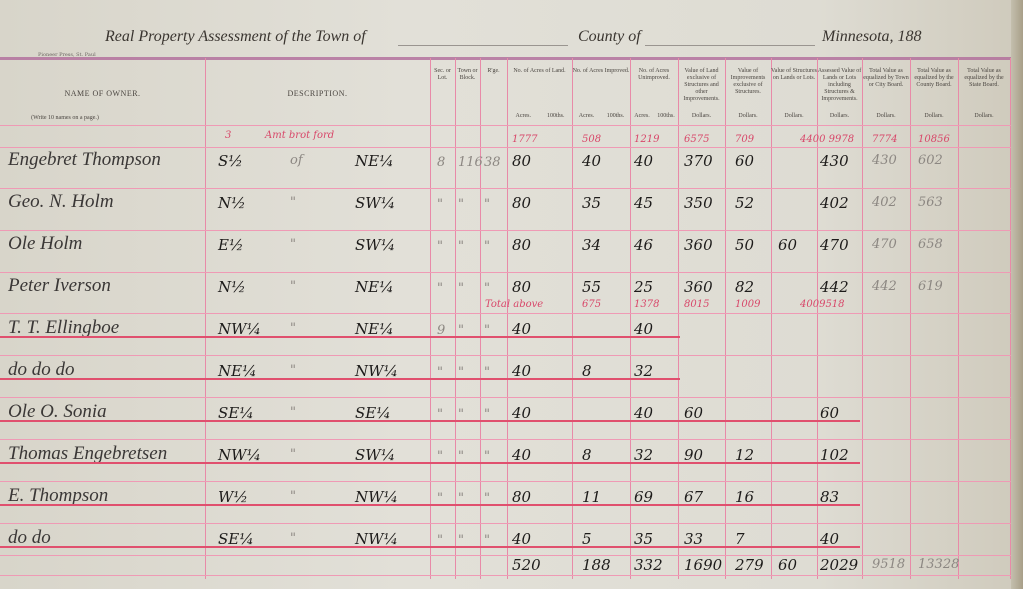 This screenshot has width=1023, height=589. Describe the element at coordinates (375, 203) in the screenshot. I see `description-part: SW¼` at that location.